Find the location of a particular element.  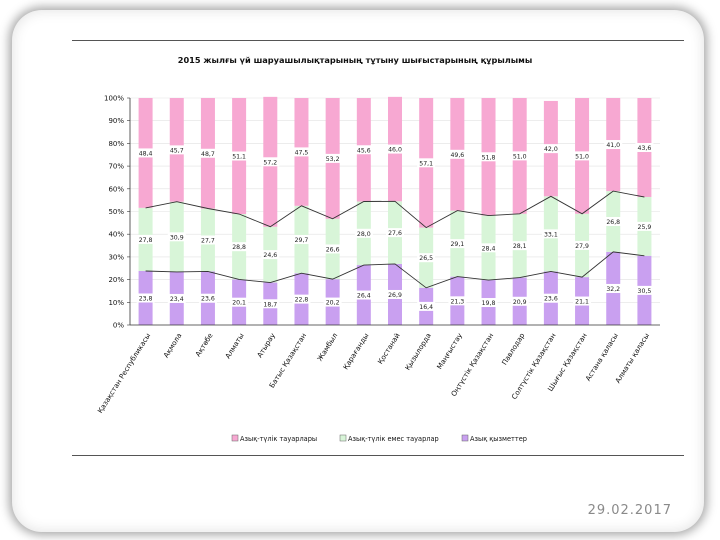

value-label: 26,8 is located at coordinates (613, 222).